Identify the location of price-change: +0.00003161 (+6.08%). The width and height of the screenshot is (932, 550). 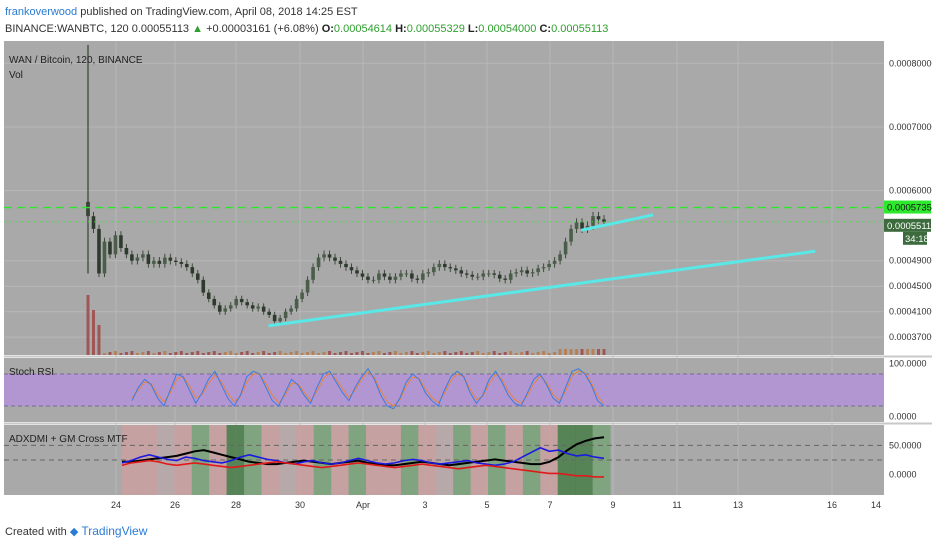
(262, 29).